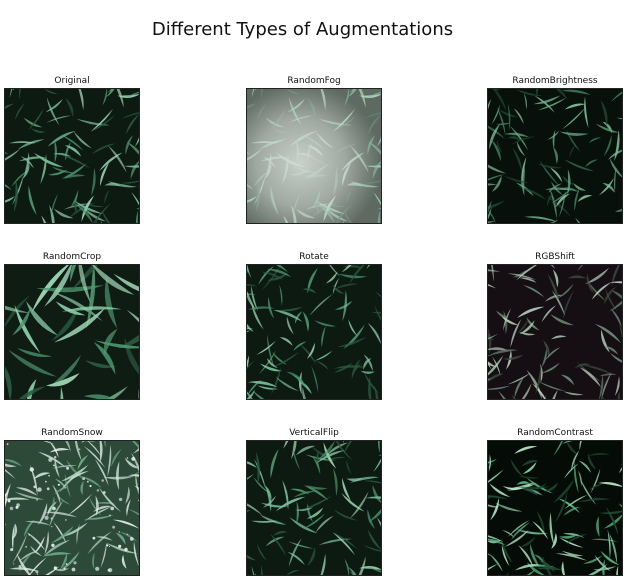 The height and width of the screenshot is (584, 629). What do you see at coordinates (72, 257) in the screenshot?
I see `panel-label-random-crop: RandomCrop` at bounding box center [72, 257].